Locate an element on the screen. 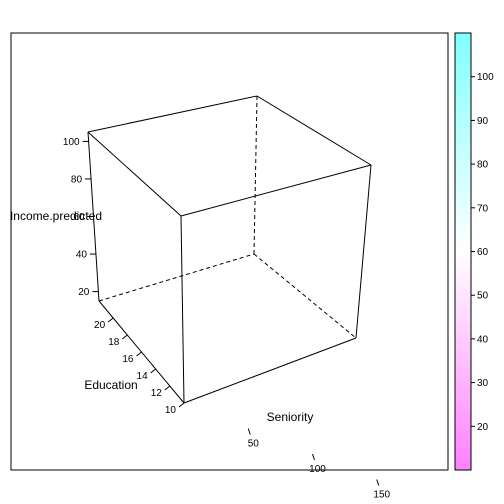 This screenshot has height=504, width=504. z-tick-label: 80 is located at coordinates (77, 179).